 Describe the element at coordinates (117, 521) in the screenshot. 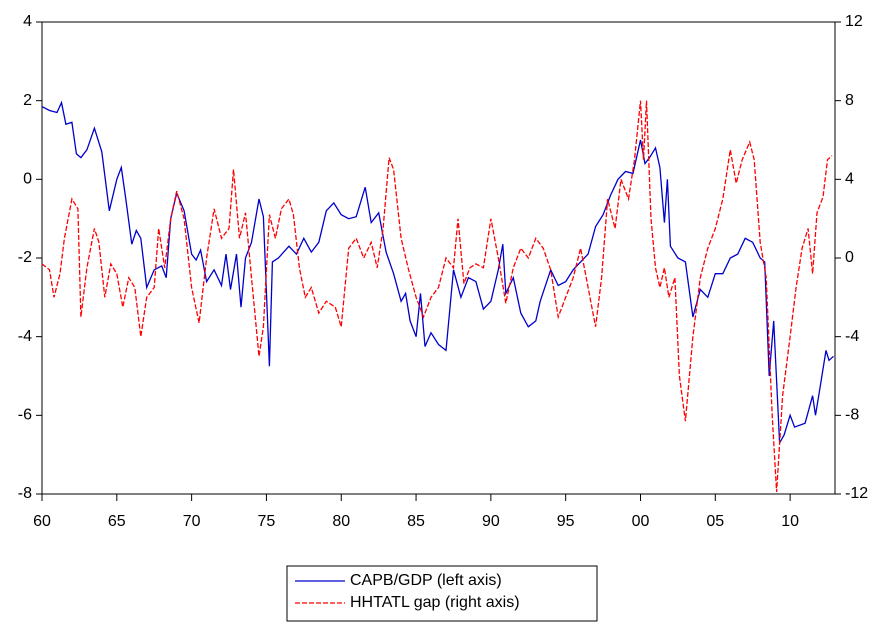

I see `x-tick-label: 65` at that location.